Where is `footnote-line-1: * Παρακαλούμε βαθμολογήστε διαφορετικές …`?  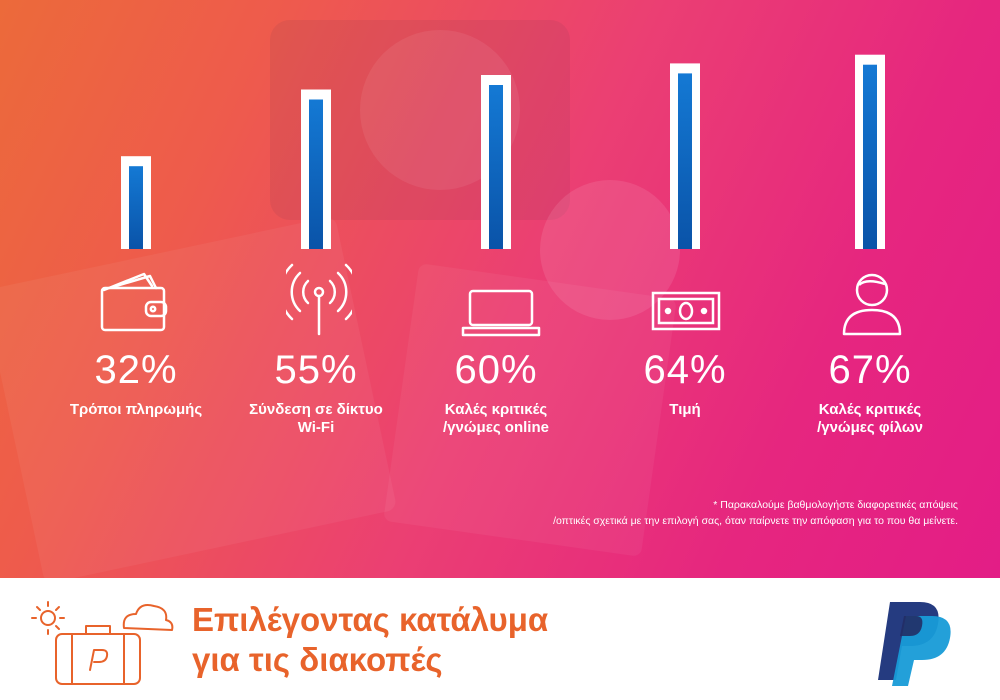 footnote-line-1: * Παρακαλούμε βαθμολογήστε διαφορετικές … is located at coordinates (835, 505).